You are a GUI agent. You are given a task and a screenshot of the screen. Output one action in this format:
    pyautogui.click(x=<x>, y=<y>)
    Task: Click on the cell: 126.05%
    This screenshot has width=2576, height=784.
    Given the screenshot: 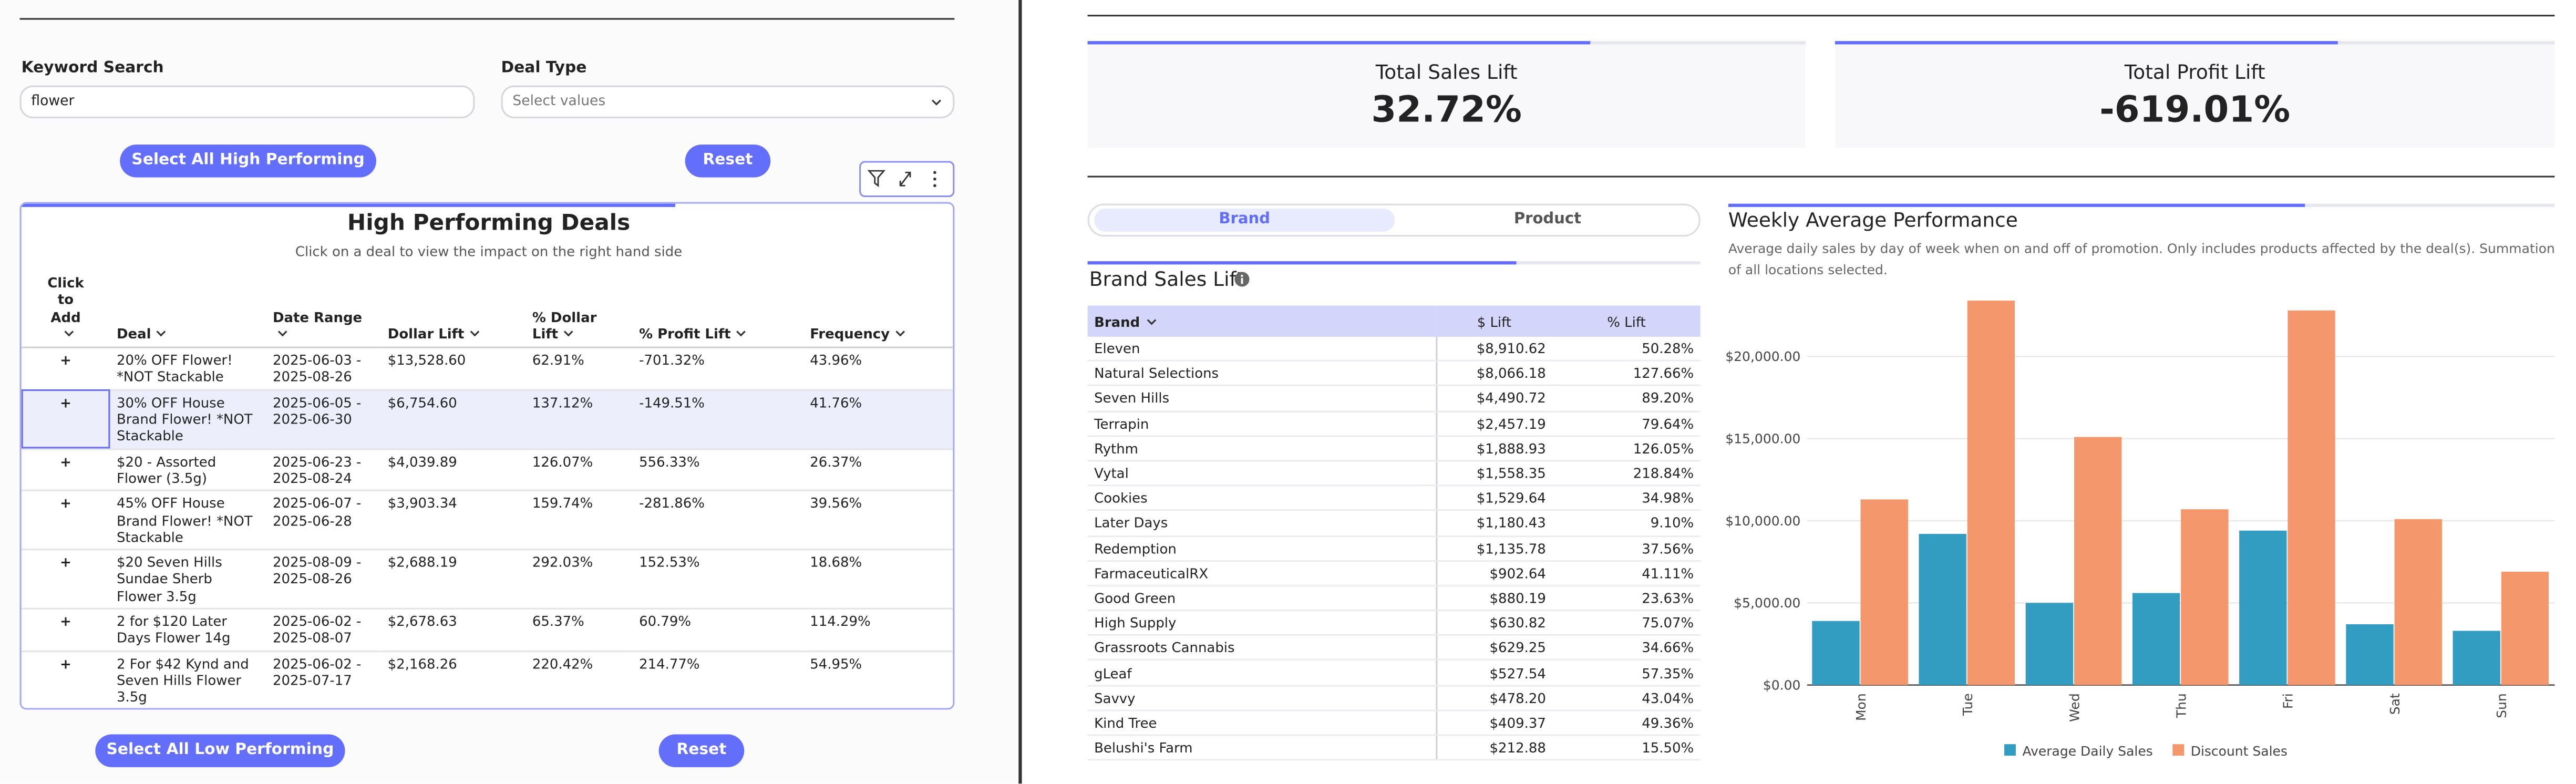 What is the action you would take?
    pyautogui.click(x=1626, y=449)
    